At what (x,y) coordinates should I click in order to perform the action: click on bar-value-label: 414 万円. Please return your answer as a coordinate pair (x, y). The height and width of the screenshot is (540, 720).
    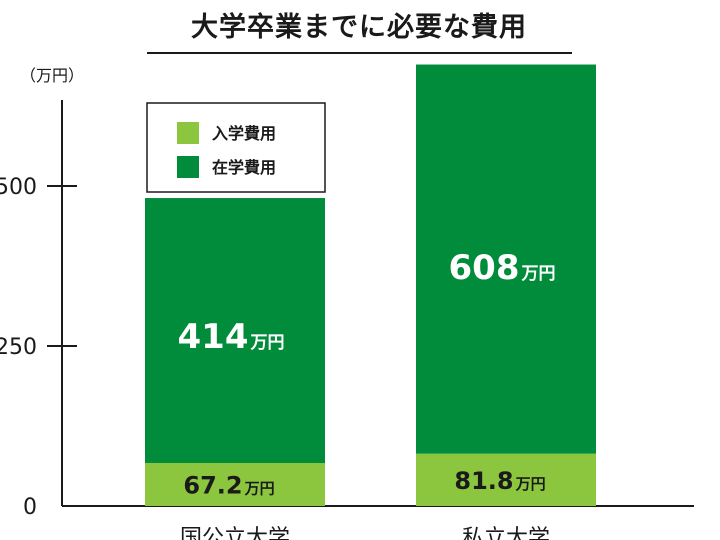
    Looking at the image, I should click on (231, 337).